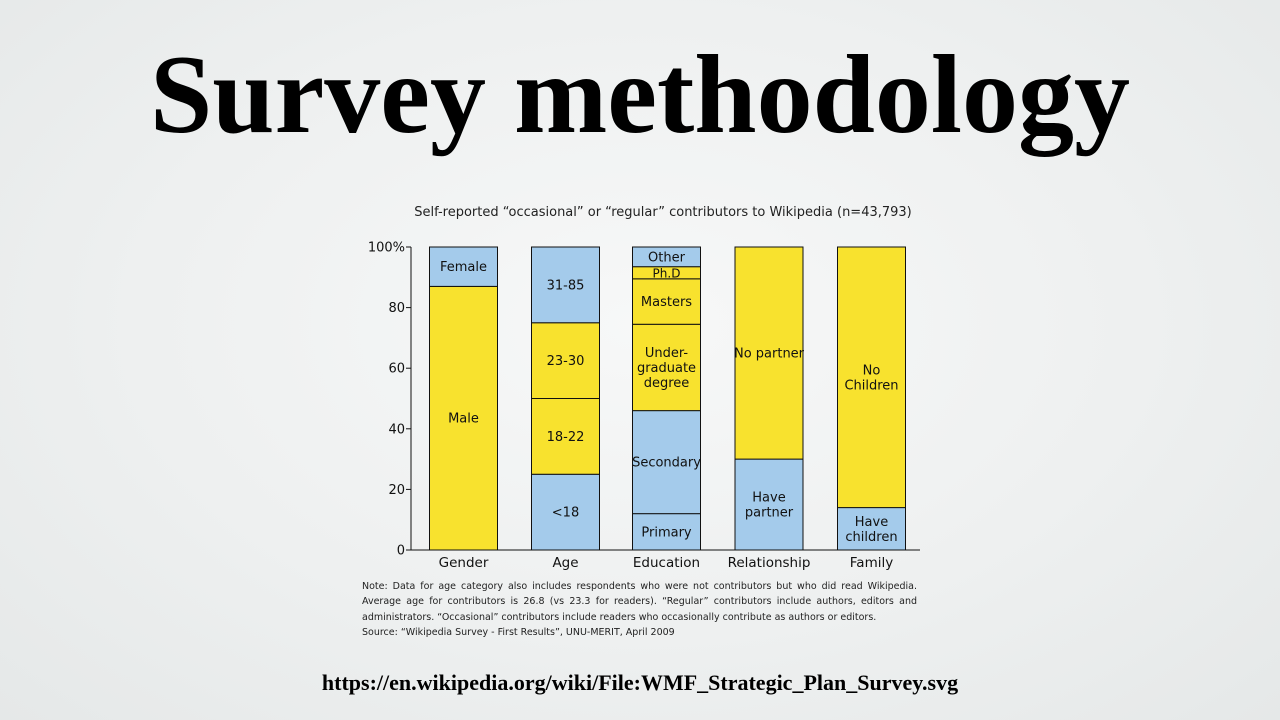 This screenshot has width=1280, height=720. I want to click on y-tick-label: 100%, so click(386, 248).